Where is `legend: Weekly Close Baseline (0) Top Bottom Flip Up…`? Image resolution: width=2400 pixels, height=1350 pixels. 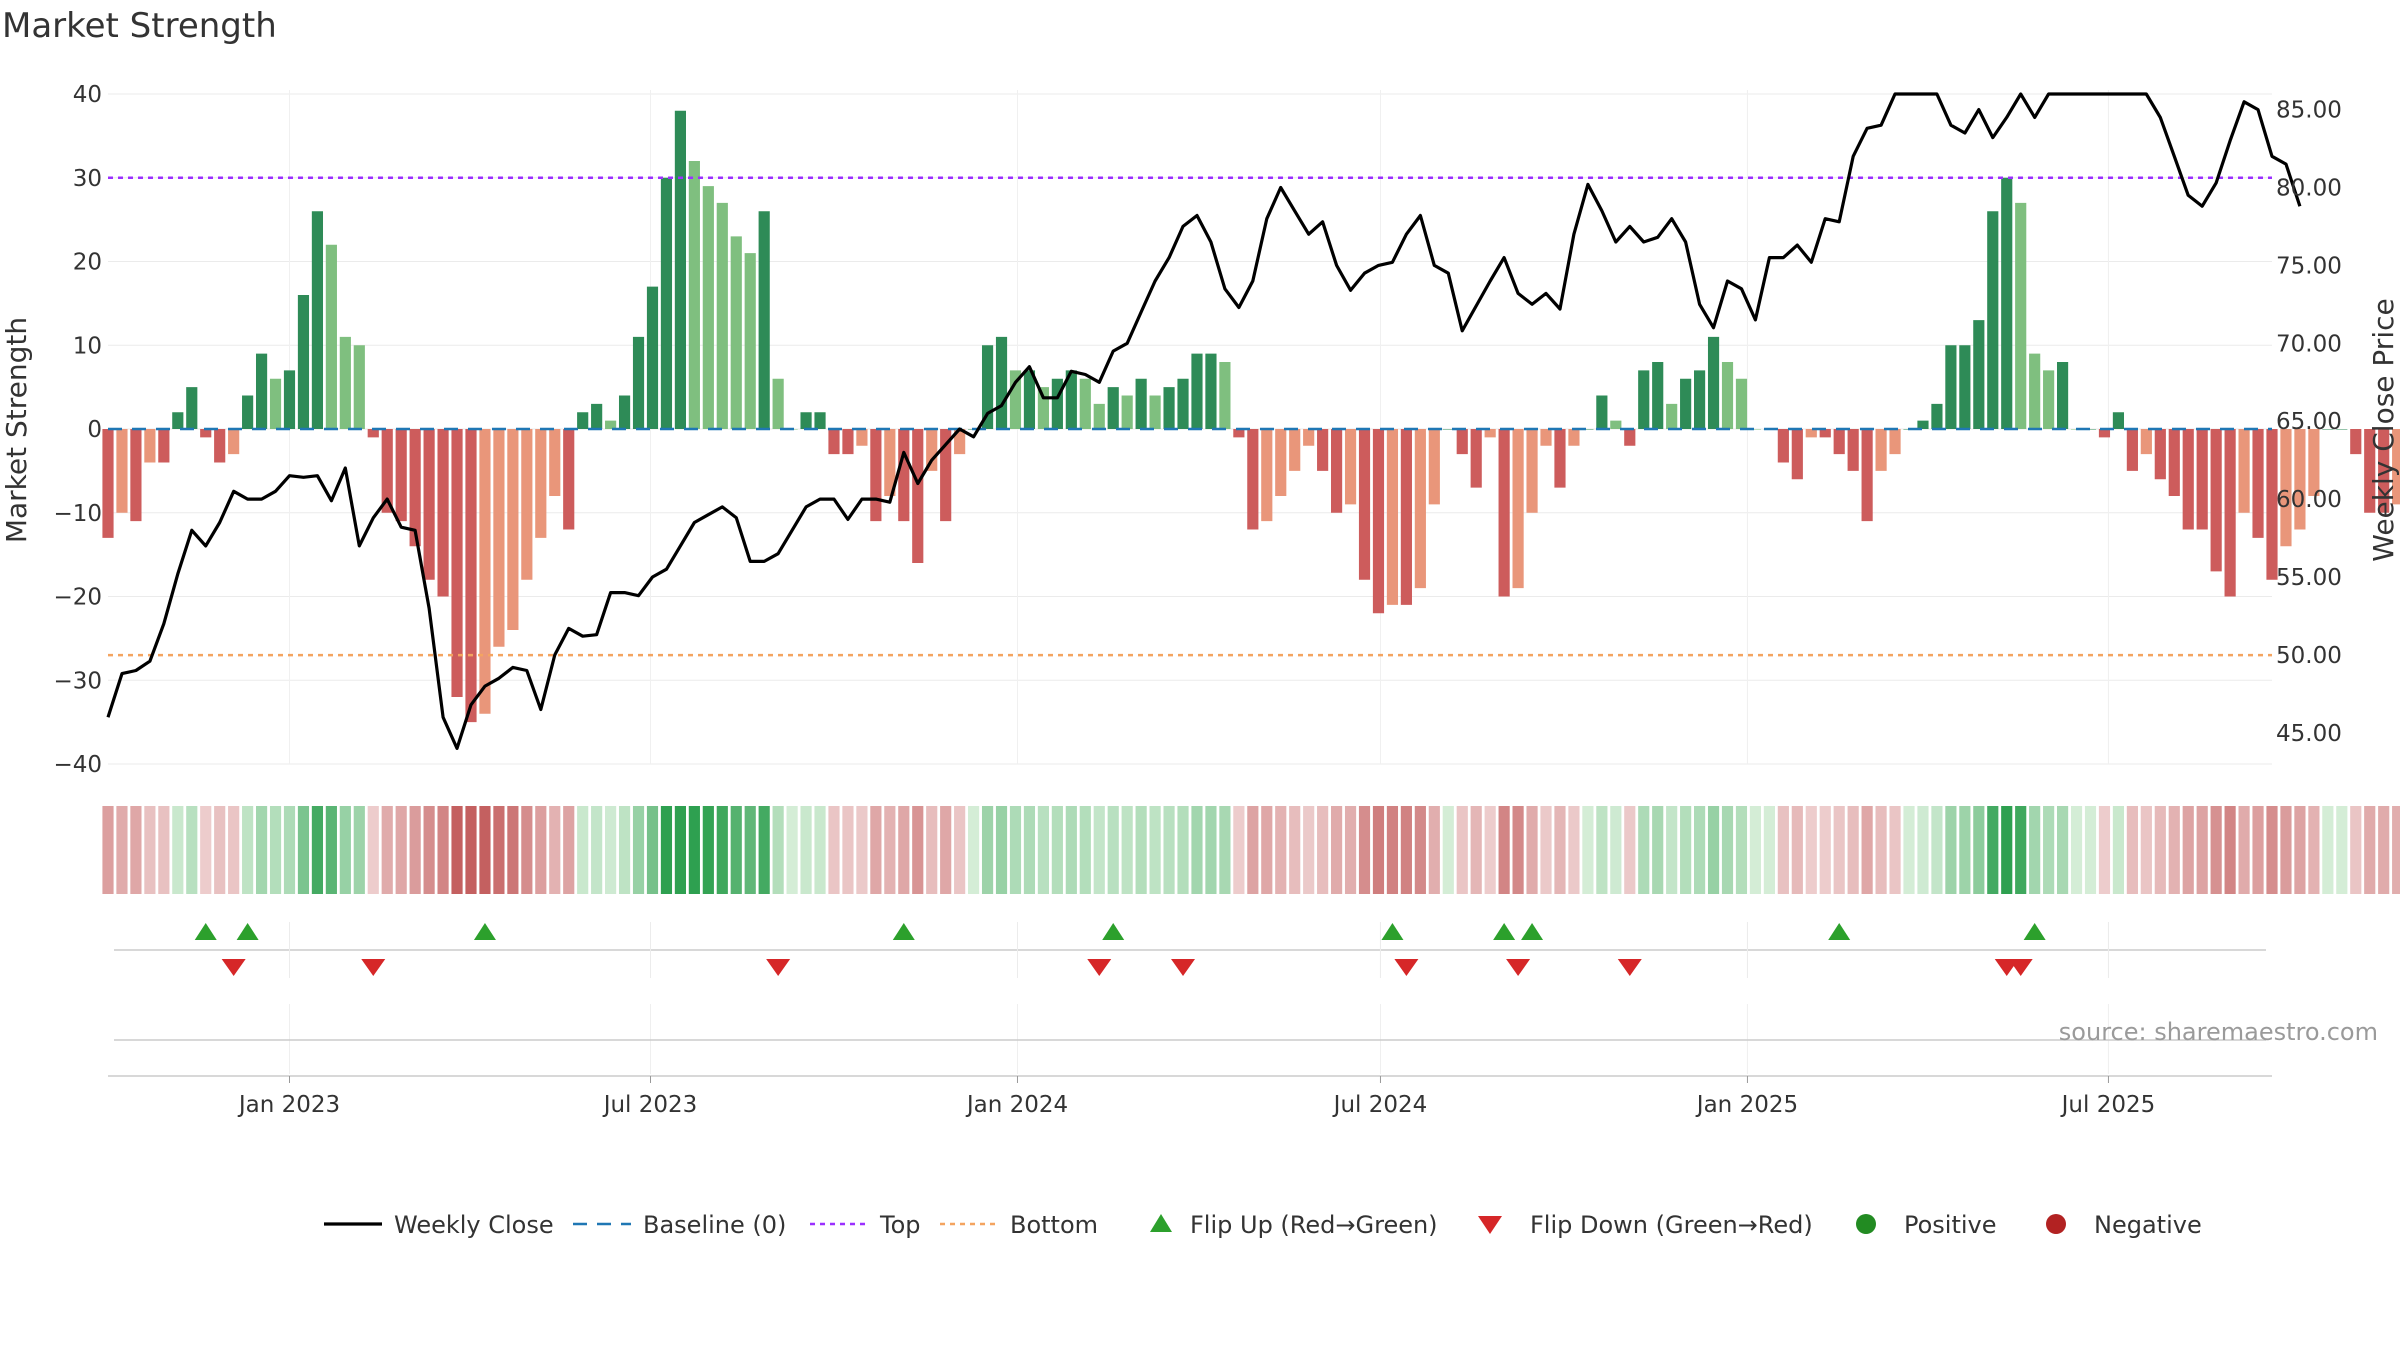
legend: Weekly Close Baseline (0) Top Bottom Flip Up… is located at coordinates (1263, 1225).